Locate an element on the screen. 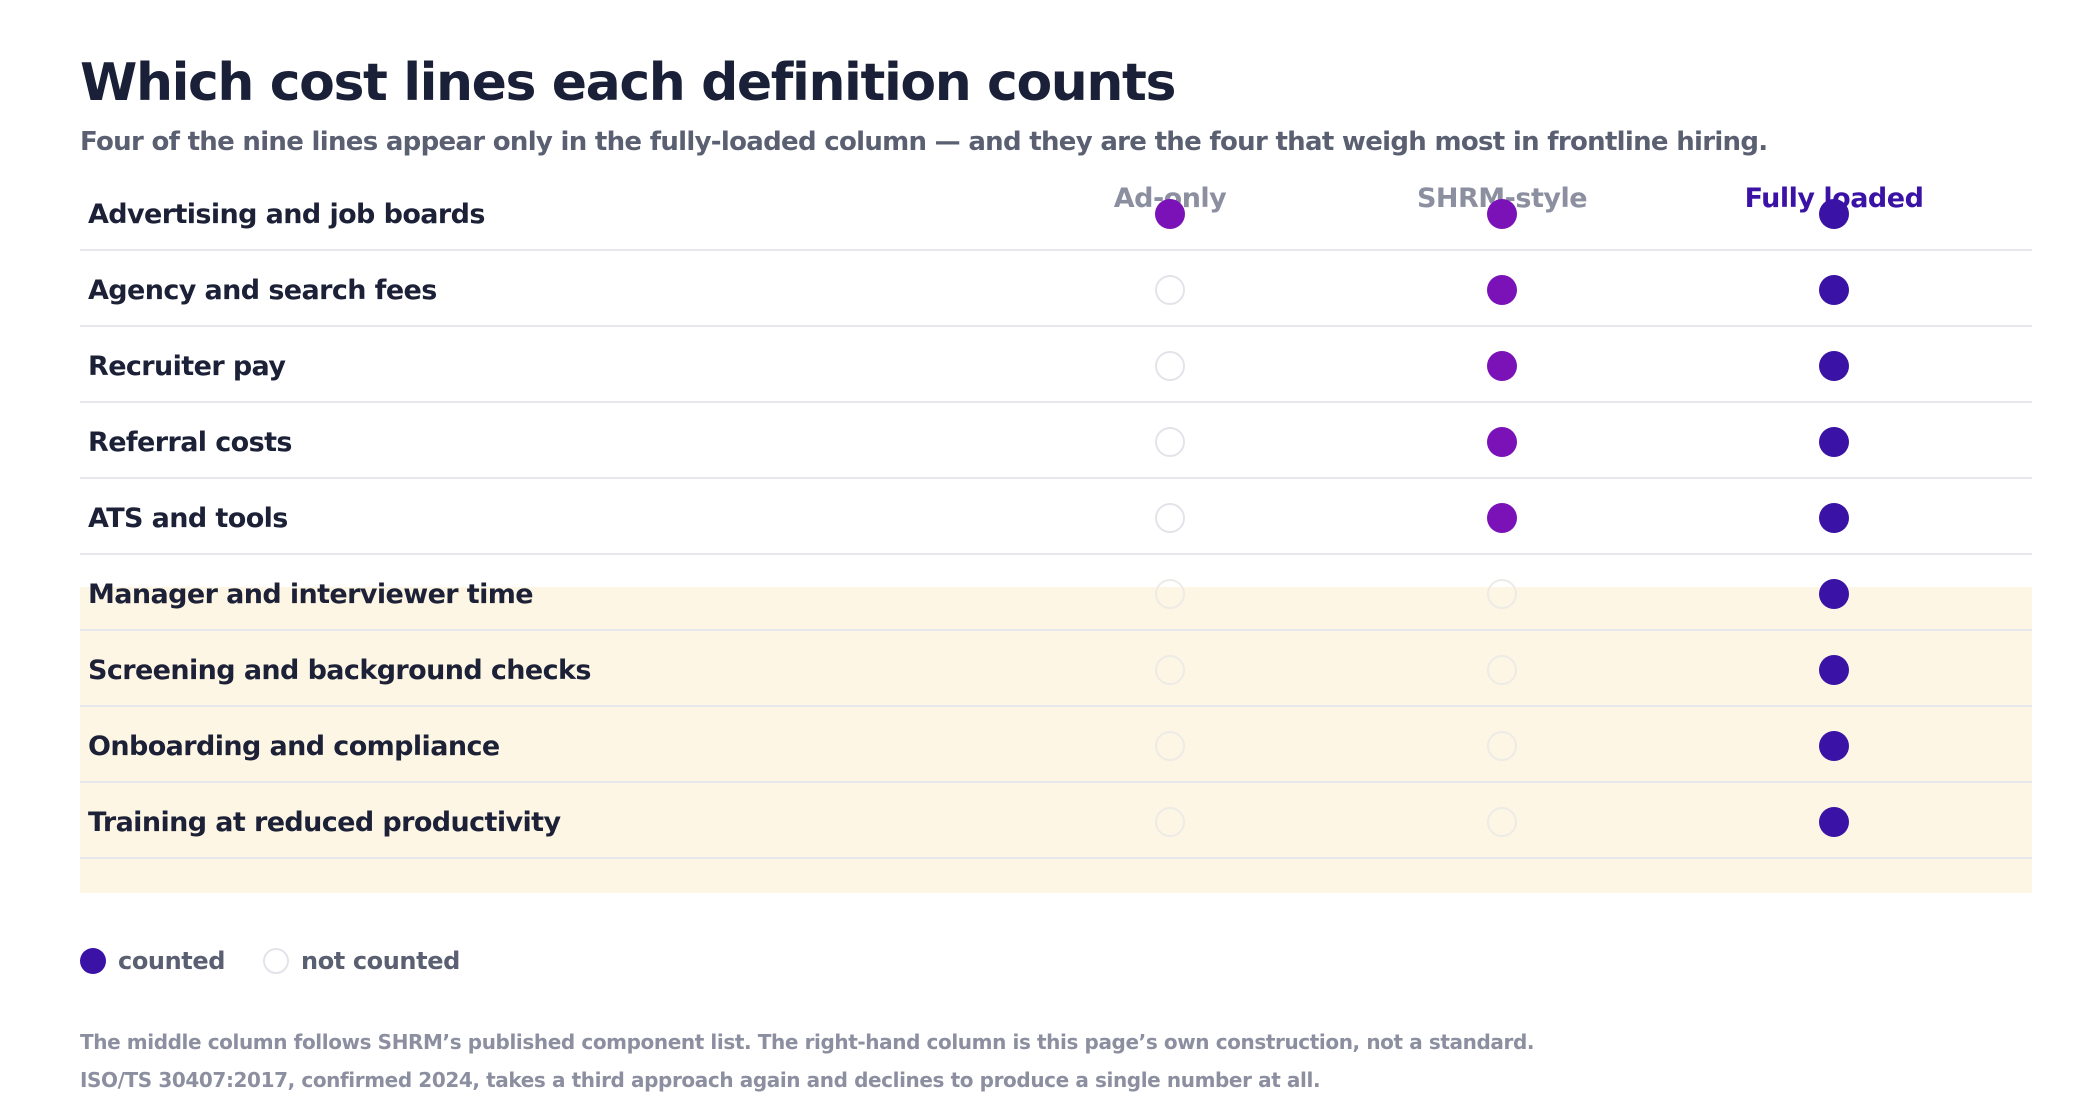 This screenshot has width=2100, height=1120. table-row: Referral costs is located at coordinates (1056, 441).